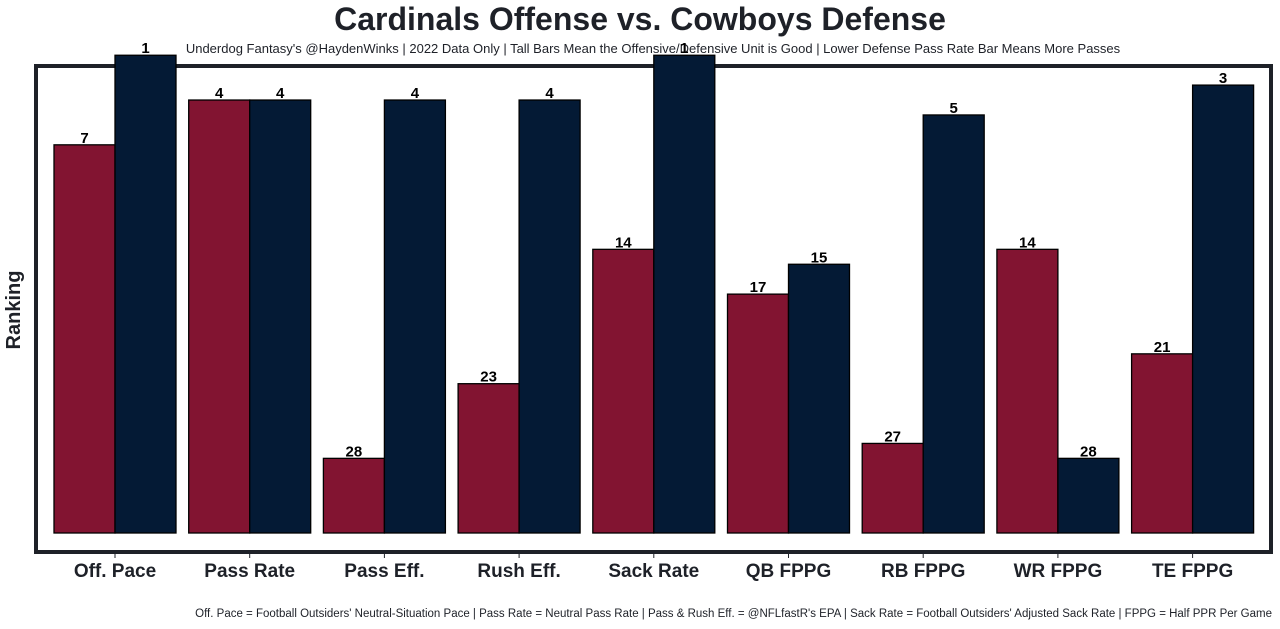 Image resolution: width=1280 pixels, height=629 pixels. What do you see at coordinates (1058, 571) in the screenshot?
I see `x-tick-label-7: WR FPPG` at bounding box center [1058, 571].